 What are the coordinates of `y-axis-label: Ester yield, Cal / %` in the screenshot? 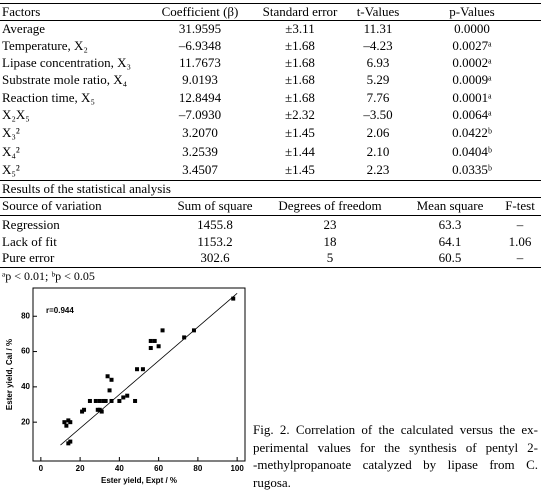 It's located at (9, 374).